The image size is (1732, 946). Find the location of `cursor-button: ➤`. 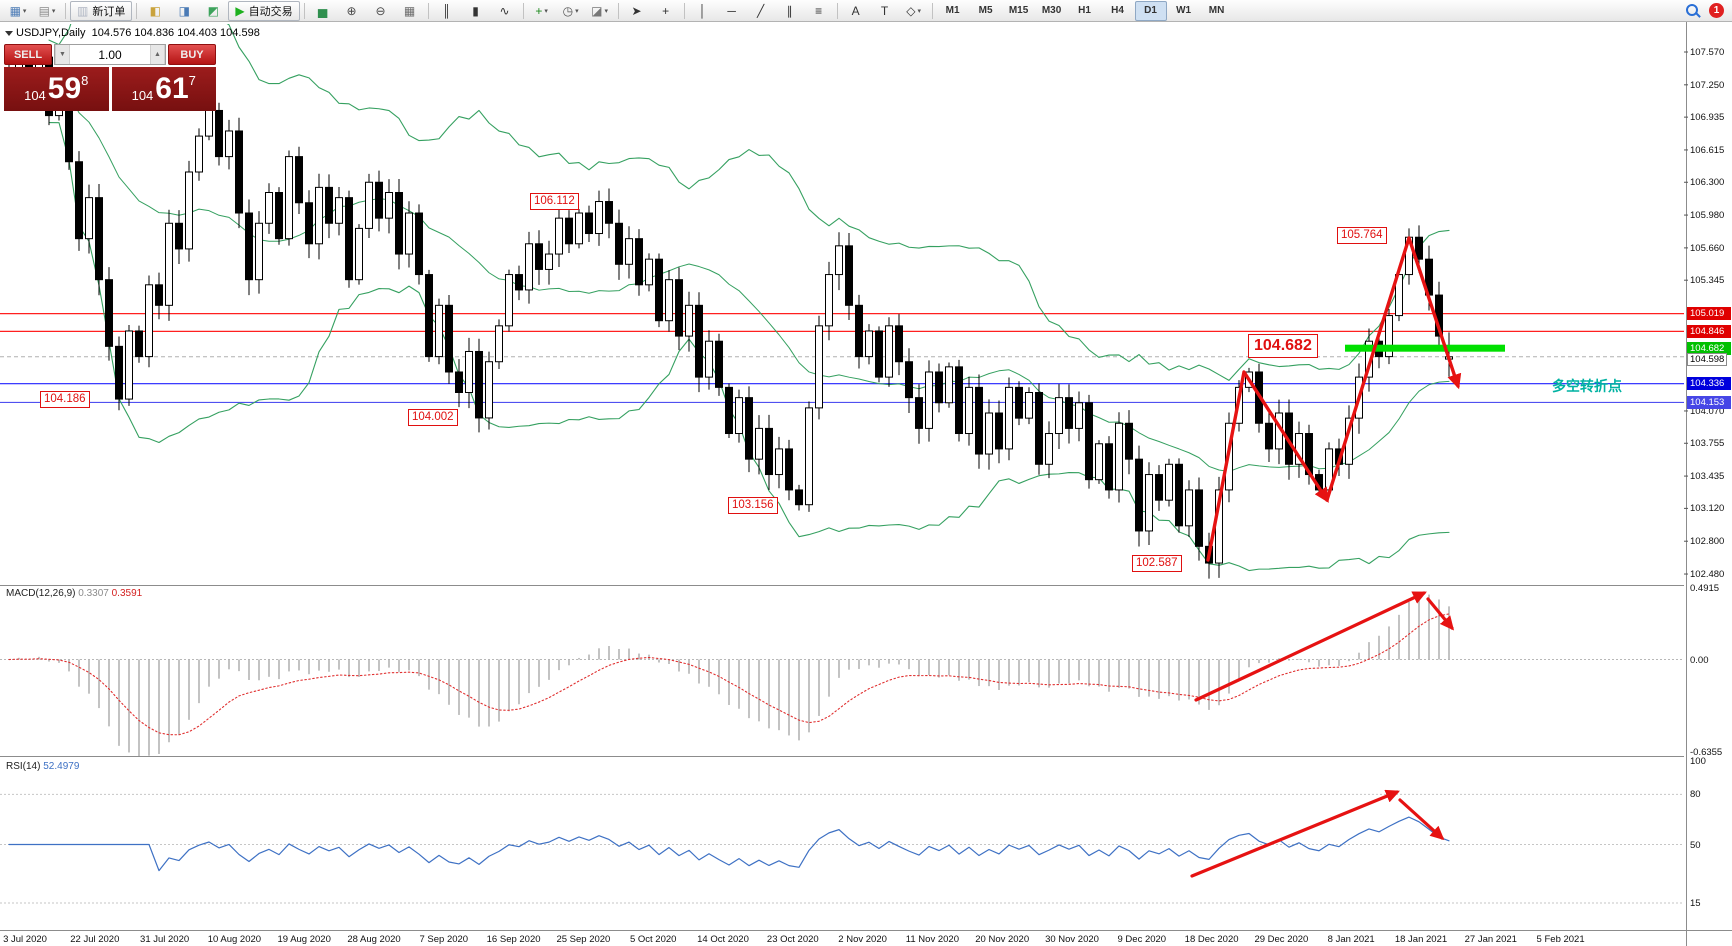

cursor-button: ➤ is located at coordinates (637, 11).